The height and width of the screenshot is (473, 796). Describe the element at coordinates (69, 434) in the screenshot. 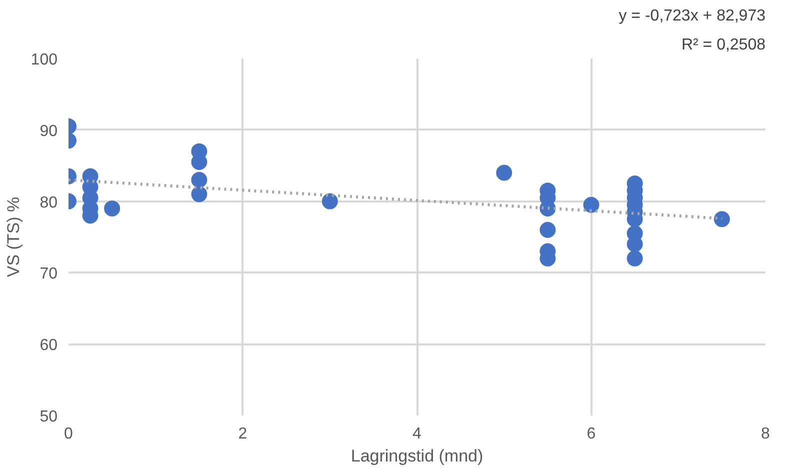

I see `x-tick-label: 0` at that location.